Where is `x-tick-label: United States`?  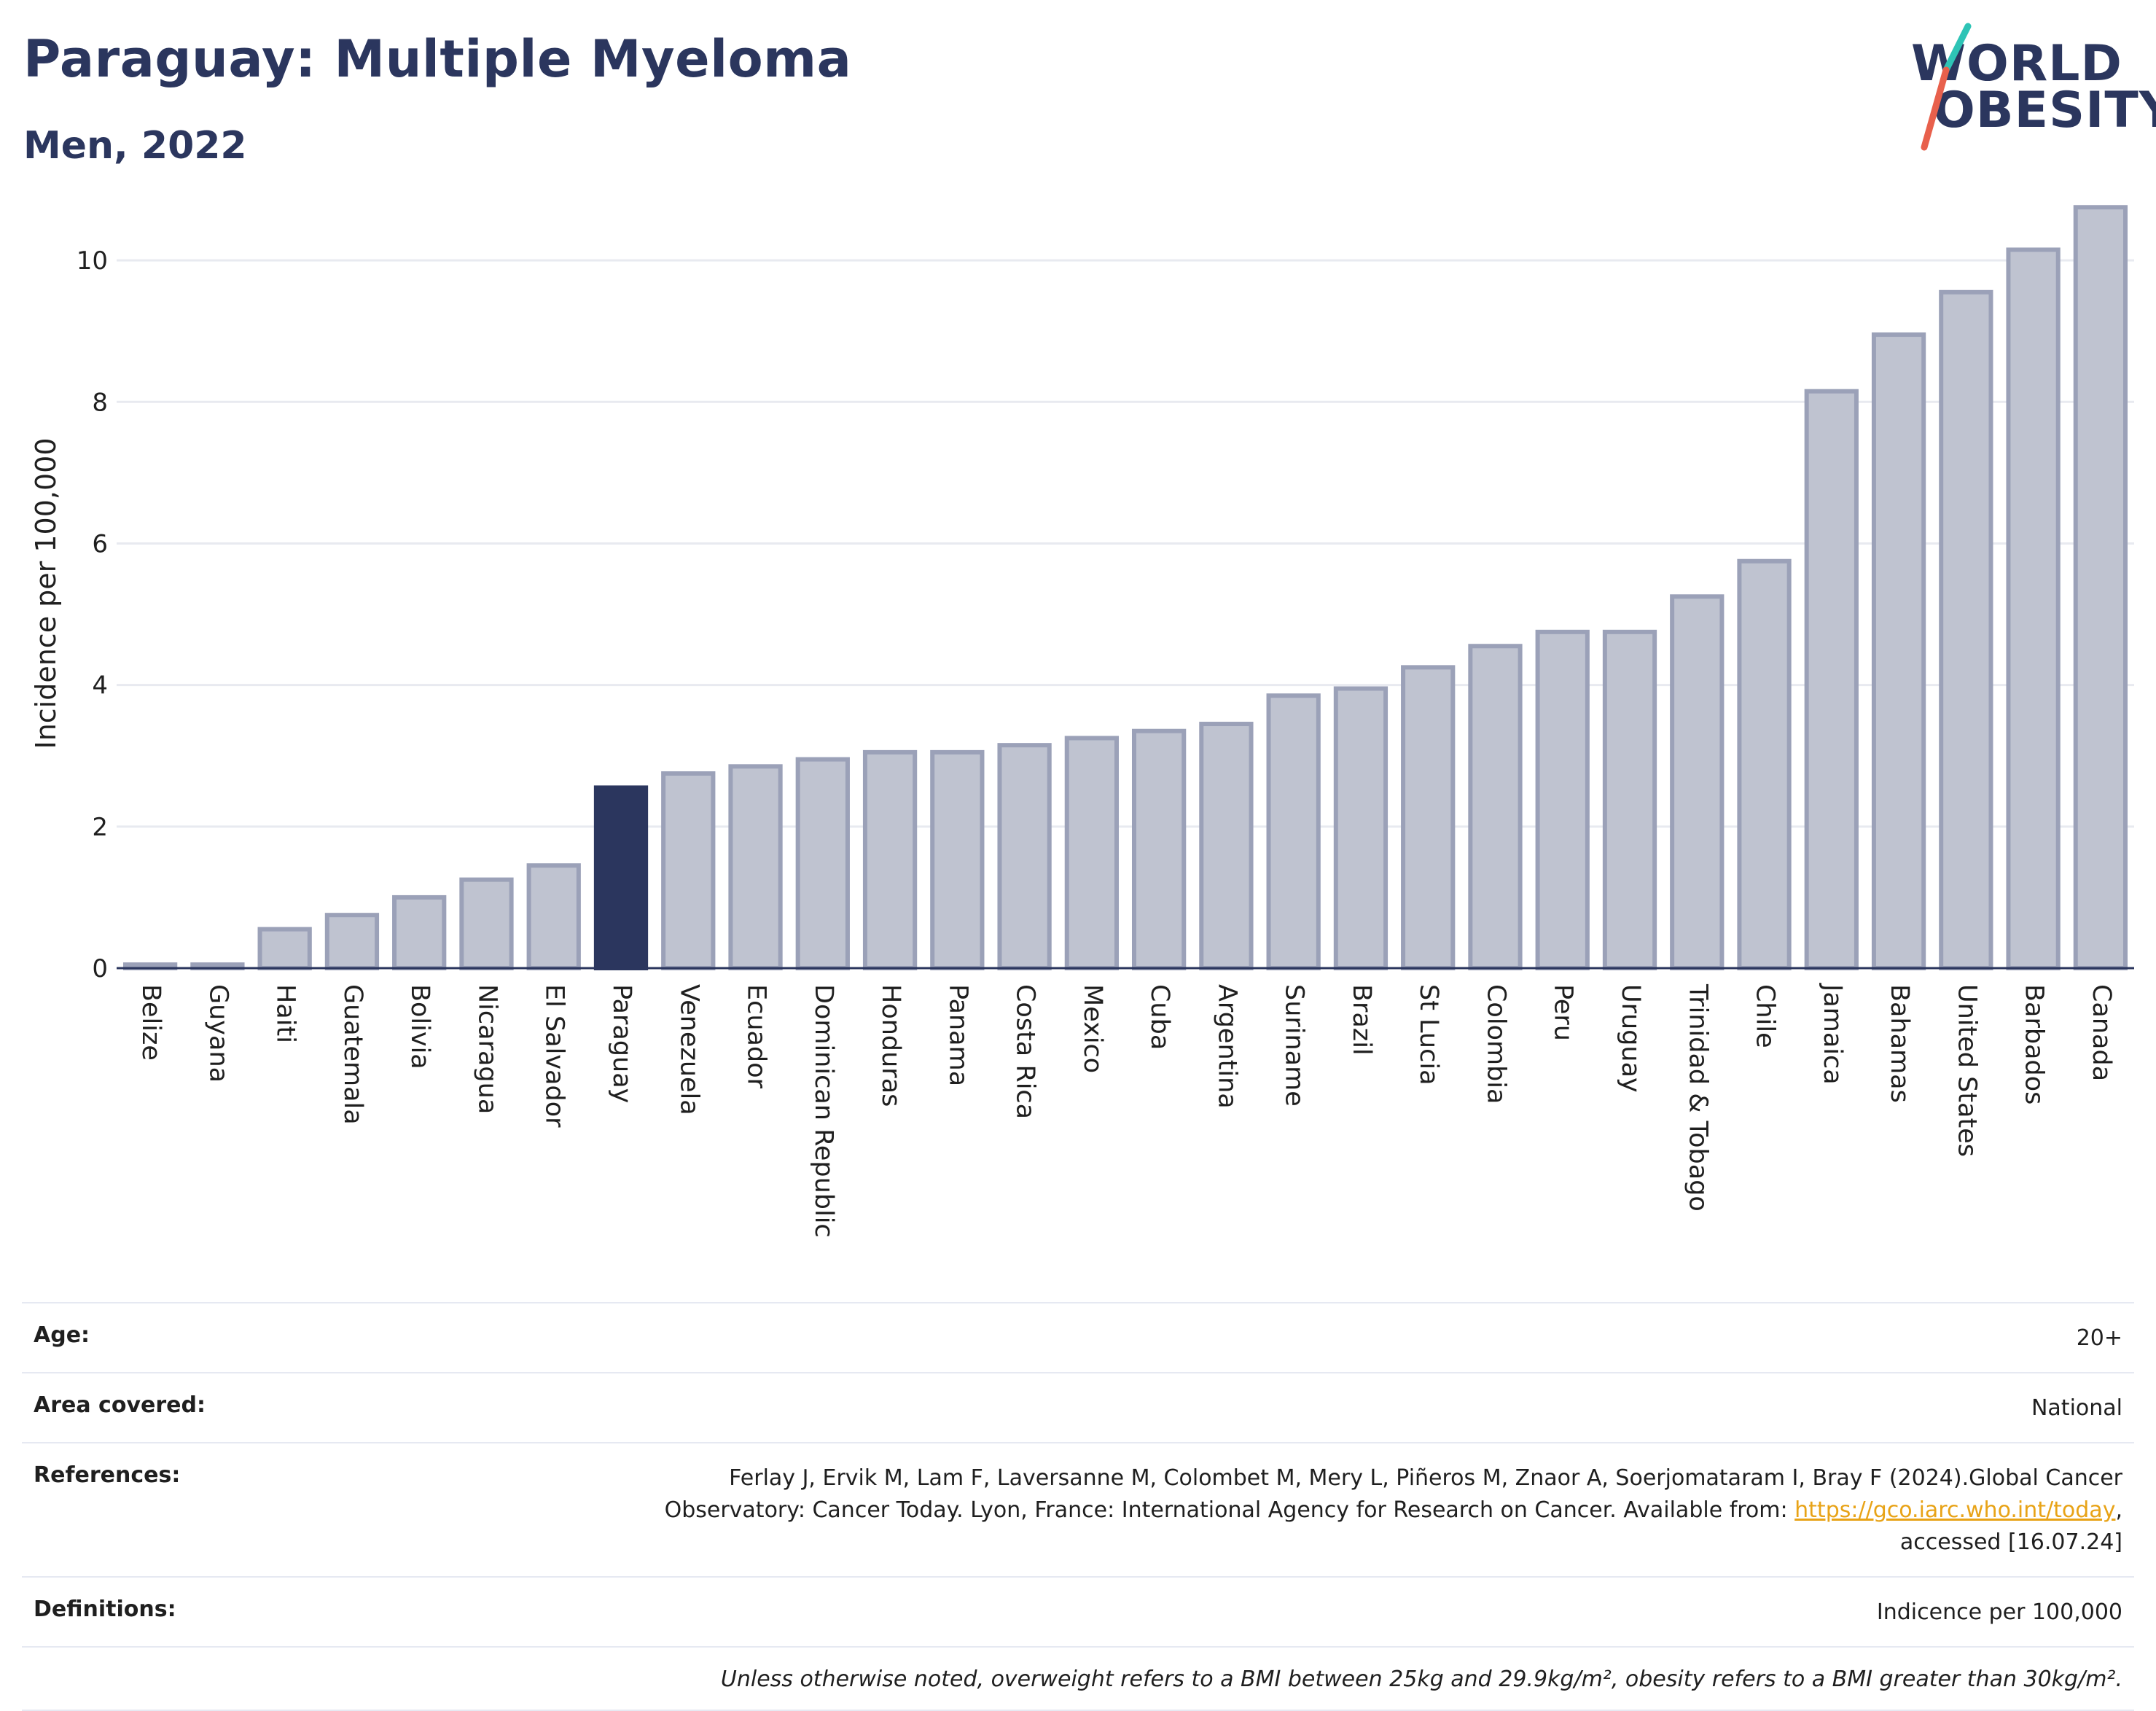 x-tick-label: United States is located at coordinates (1967, 1070).